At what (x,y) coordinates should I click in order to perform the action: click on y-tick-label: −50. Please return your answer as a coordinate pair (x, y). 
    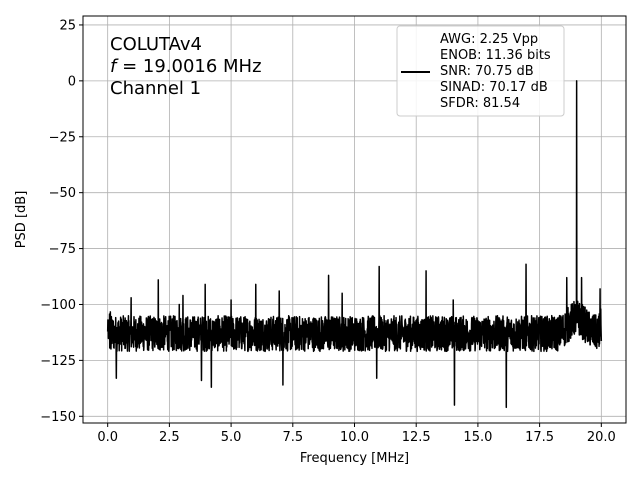
    Looking at the image, I should click on (62, 193).